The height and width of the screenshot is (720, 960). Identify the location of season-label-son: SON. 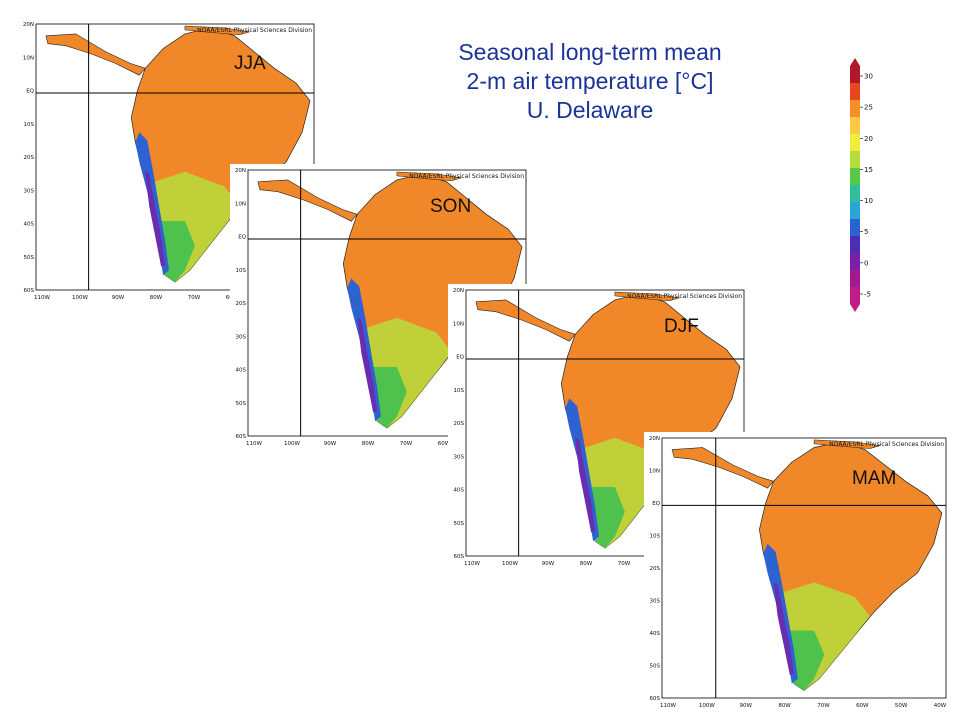
(451, 206).